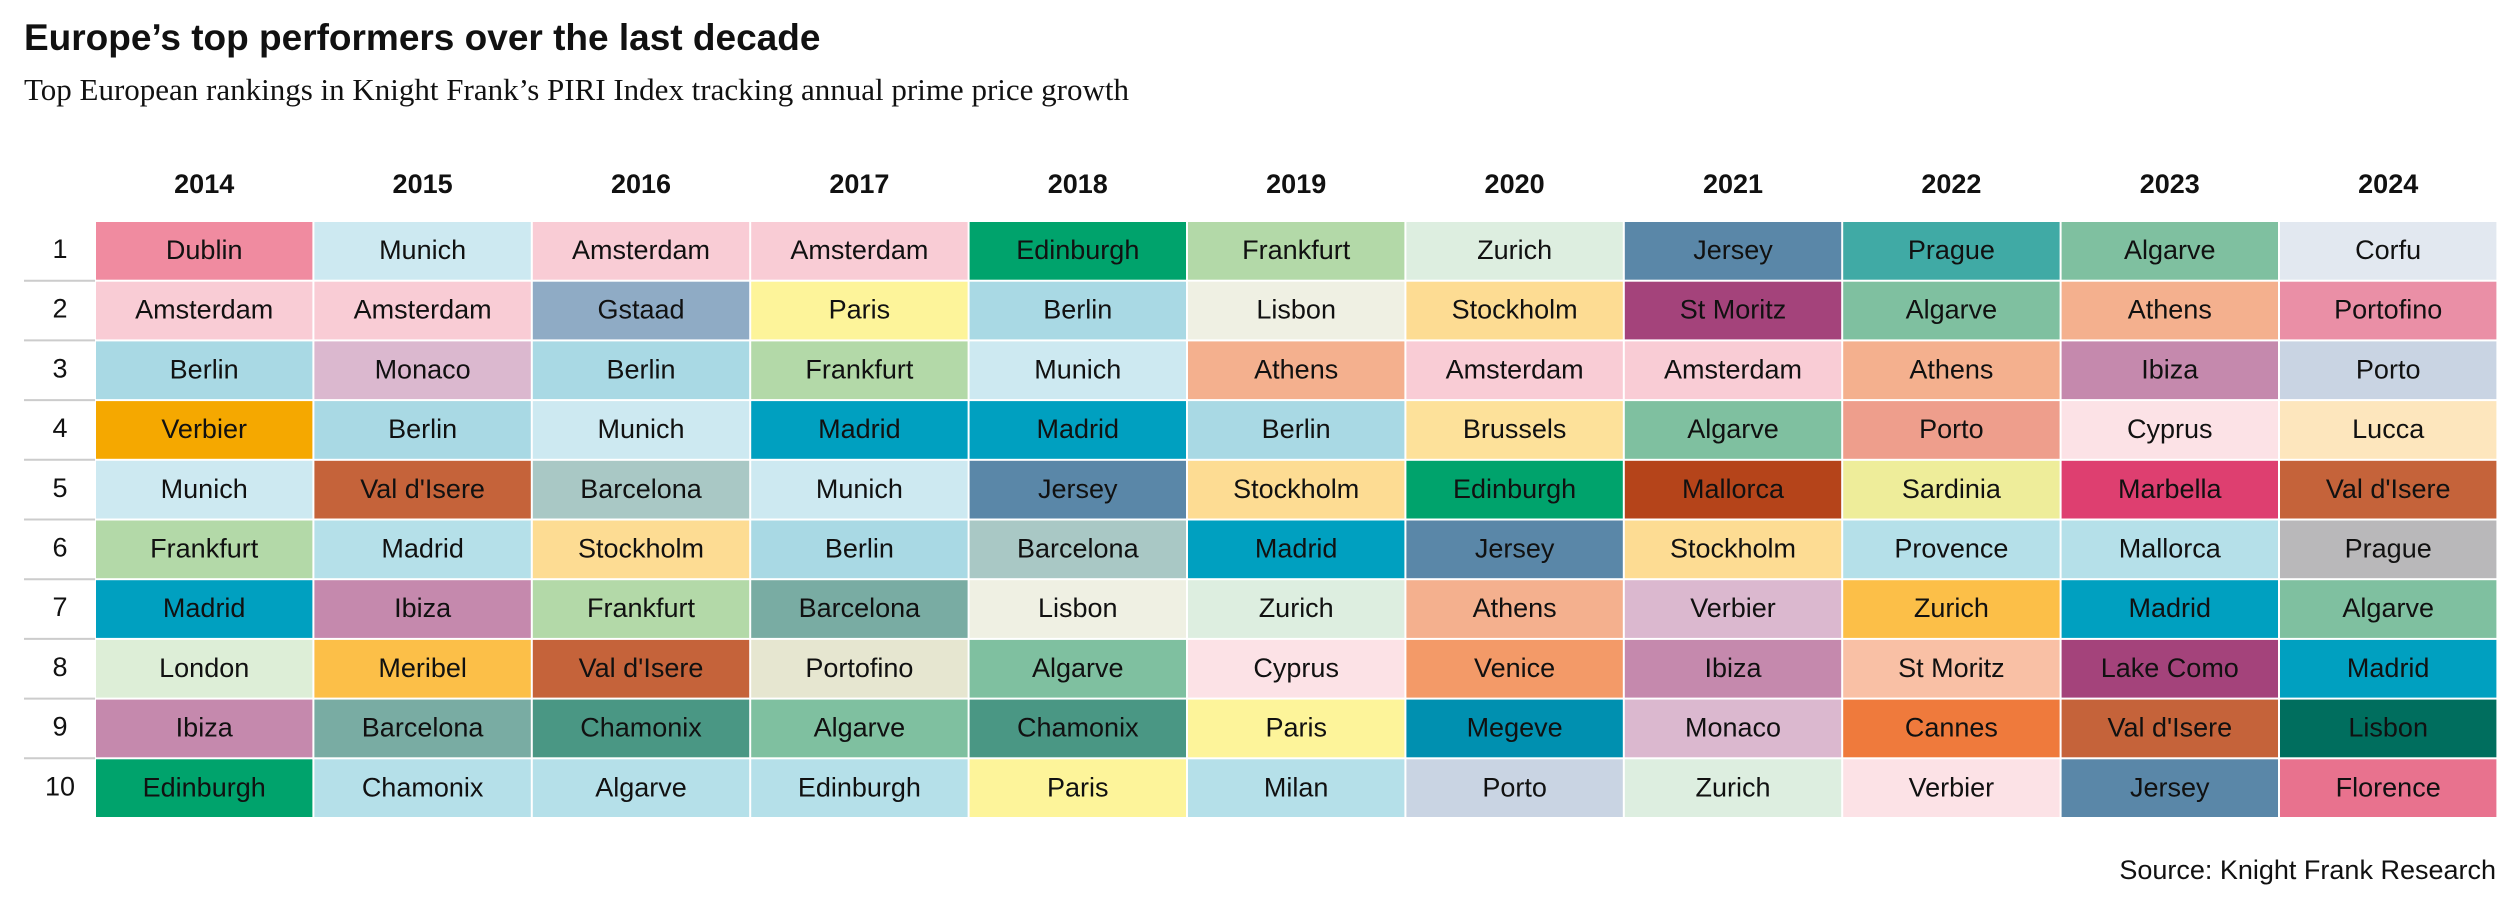 The image size is (2520, 910). Describe the element at coordinates (1951, 250) in the screenshot. I see `city: Prague` at that location.